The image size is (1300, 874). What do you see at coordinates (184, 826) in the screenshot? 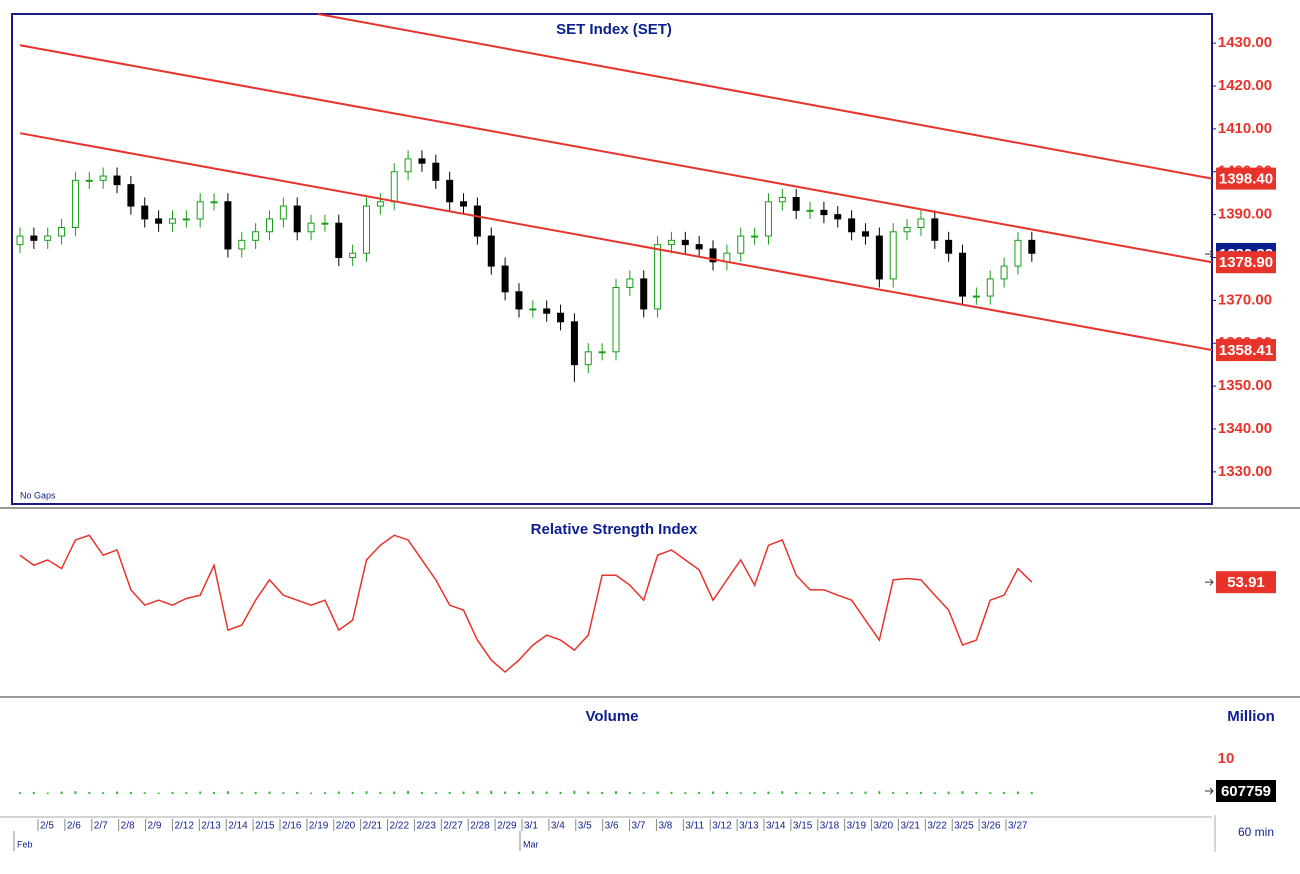
I see `date-label: 2/12` at bounding box center [184, 826].